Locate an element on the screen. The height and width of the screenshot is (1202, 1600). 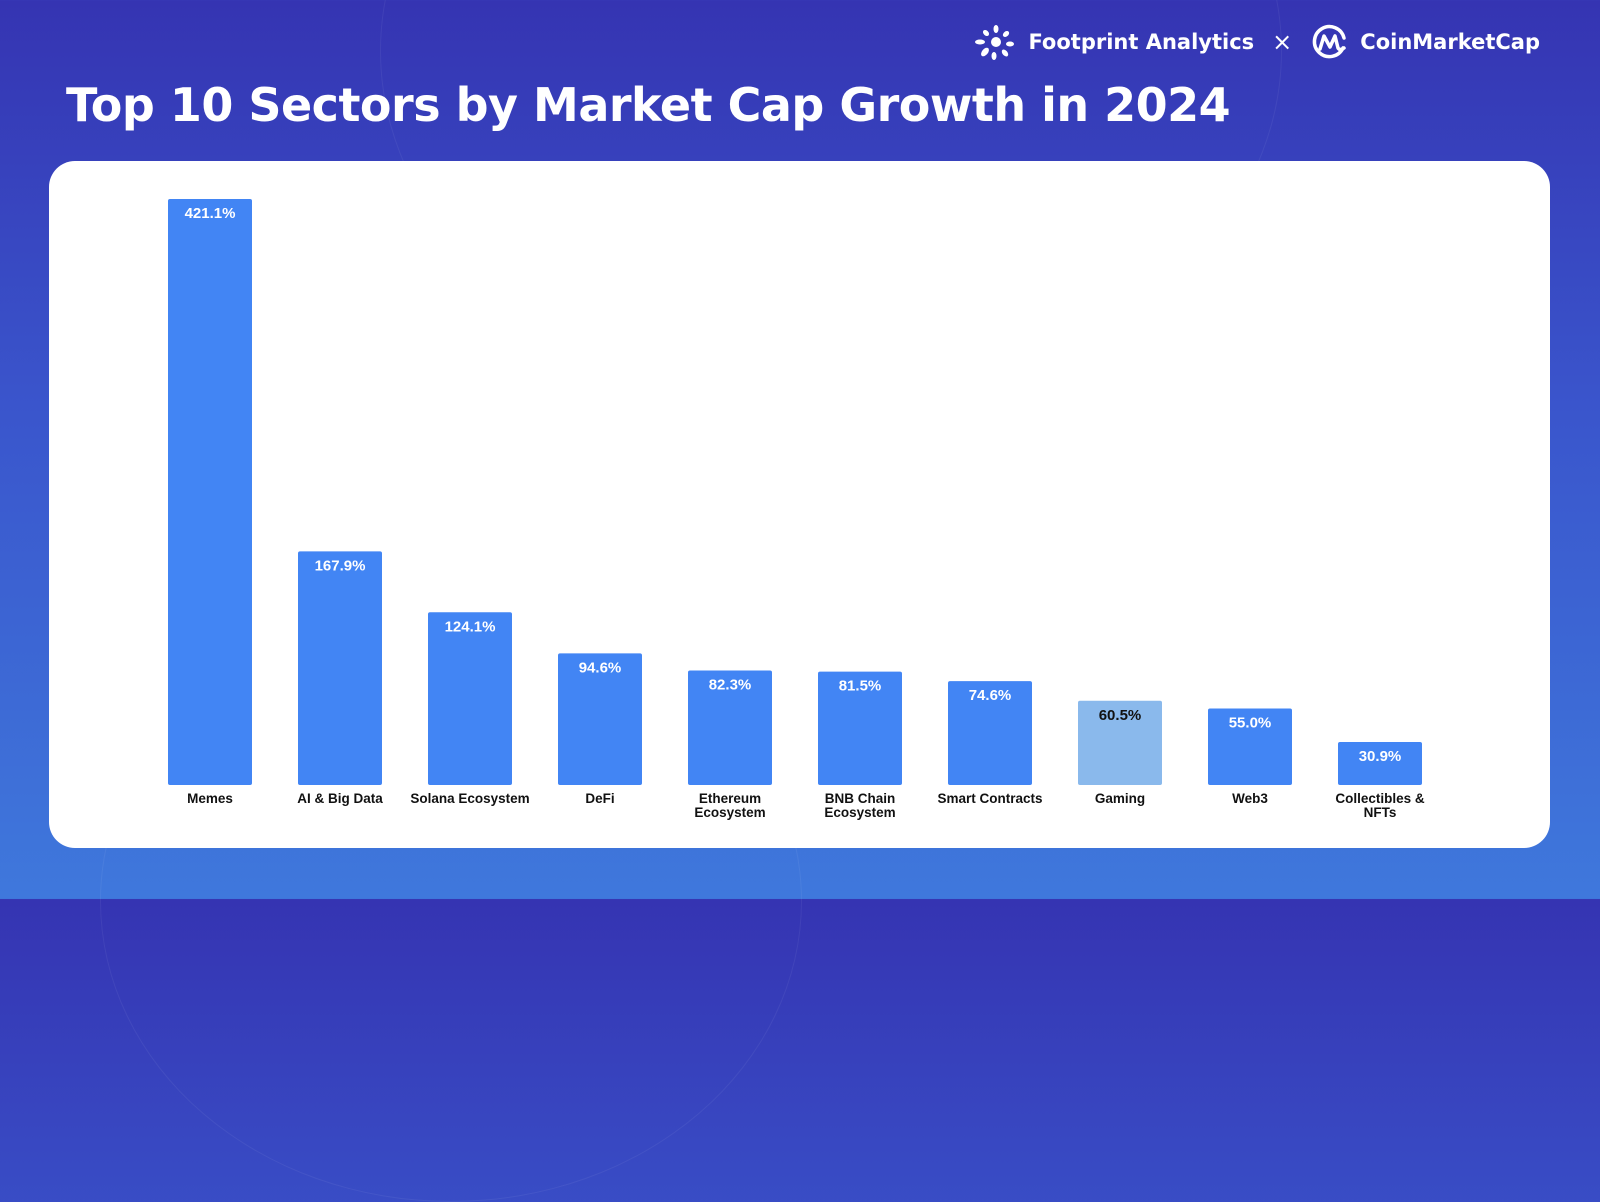
data-label: 94.6% is located at coordinates (600, 667).